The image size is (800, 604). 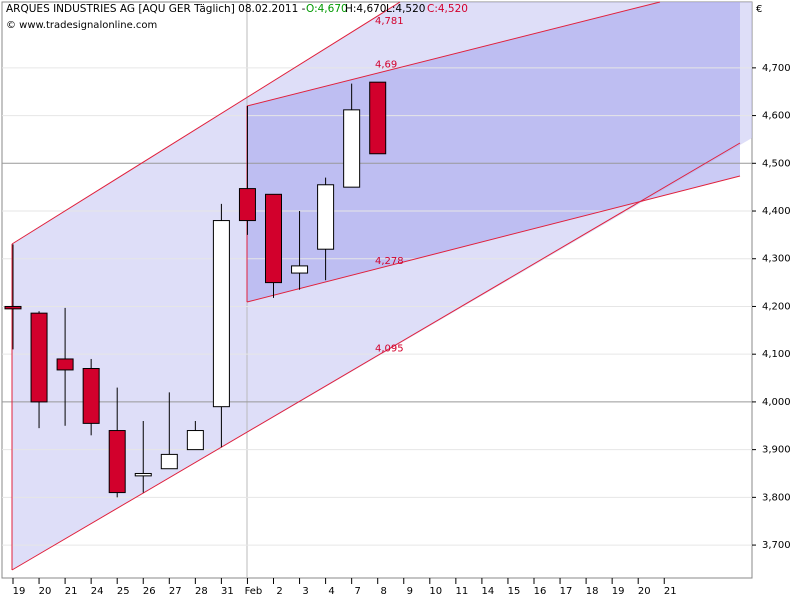 I want to click on close-label: C:4,520, so click(x=447, y=9).